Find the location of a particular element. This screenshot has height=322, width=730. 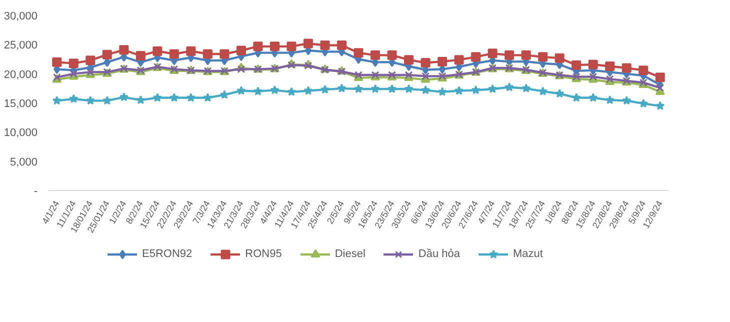

y-tick-label: 25,000 is located at coordinates (21, 46).